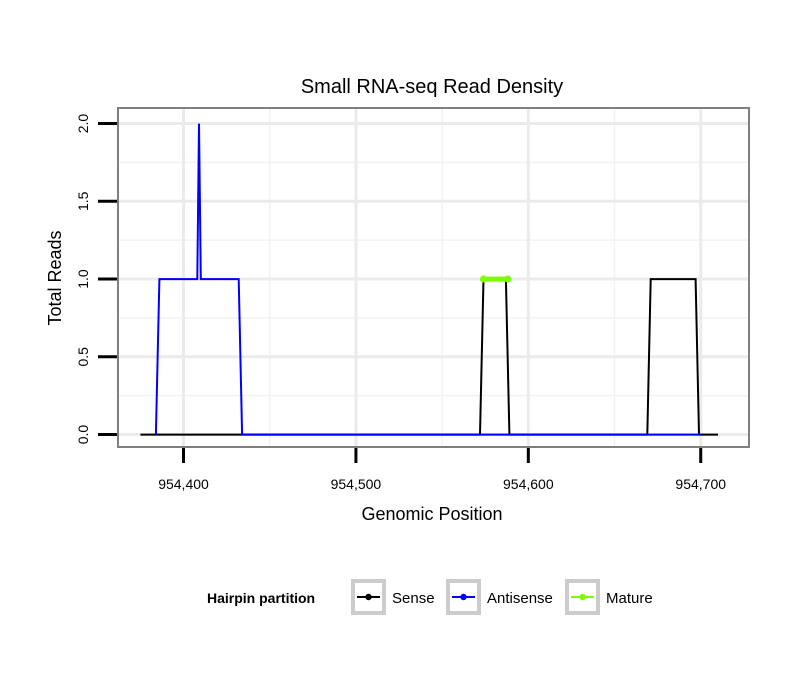 This screenshot has width=810, height=695. What do you see at coordinates (463, 597) in the screenshot?
I see `legend-key-antisense-dot` at bounding box center [463, 597].